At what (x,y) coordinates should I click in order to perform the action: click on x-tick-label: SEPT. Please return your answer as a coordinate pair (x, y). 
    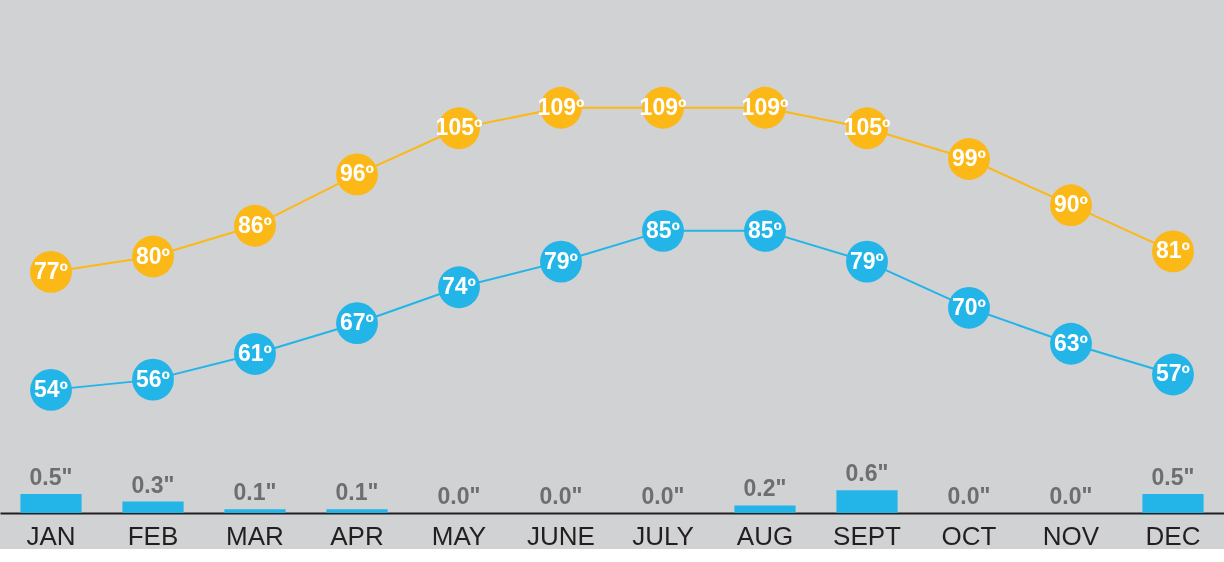
    Looking at the image, I should click on (867, 535).